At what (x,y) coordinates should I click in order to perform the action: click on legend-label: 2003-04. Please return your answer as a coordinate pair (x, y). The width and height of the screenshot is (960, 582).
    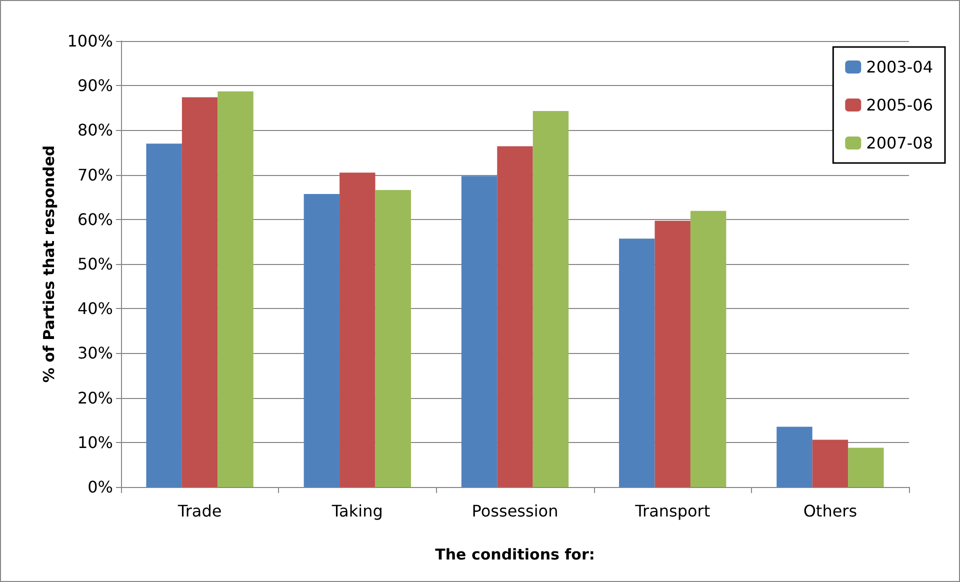
    Looking at the image, I should click on (900, 67).